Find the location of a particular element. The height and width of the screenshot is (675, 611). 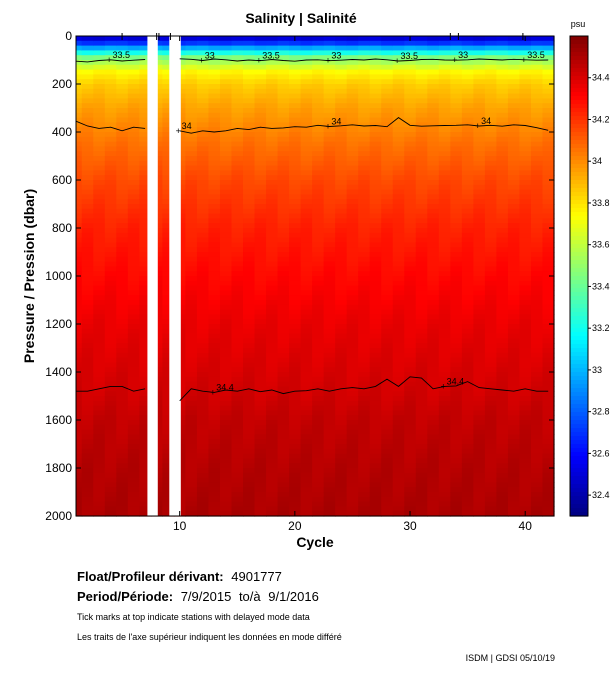

contour-line-34.4 is located at coordinates (364, 389).